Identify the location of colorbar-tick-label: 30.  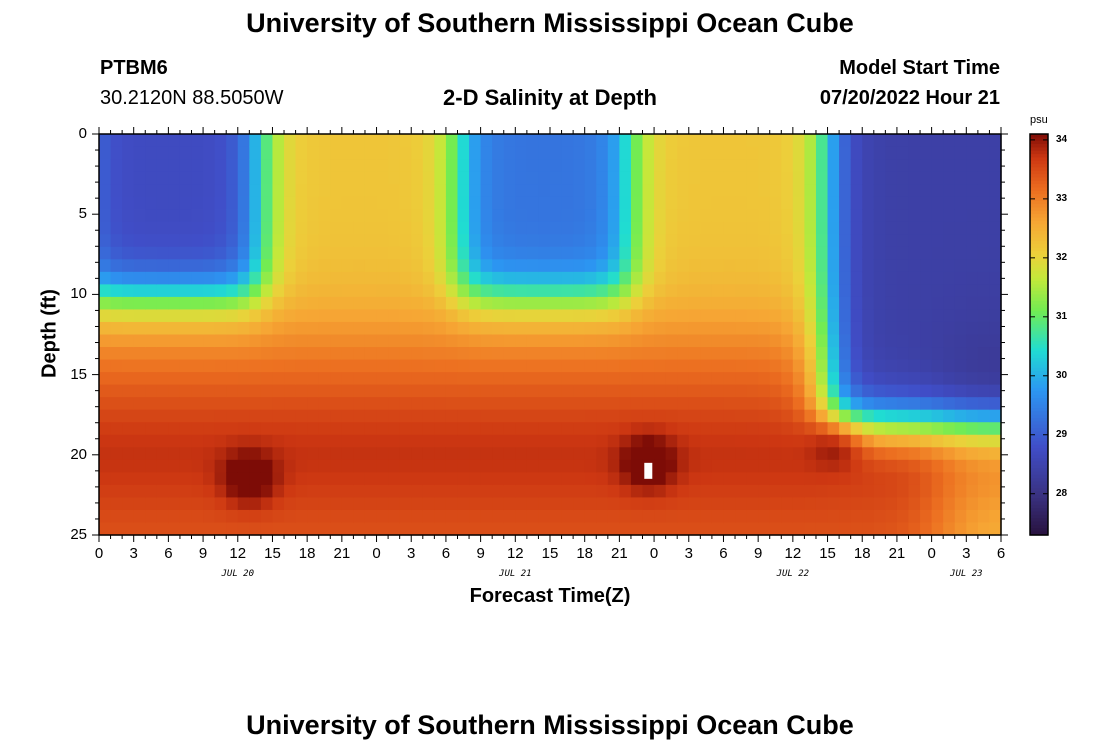
(1062, 375).